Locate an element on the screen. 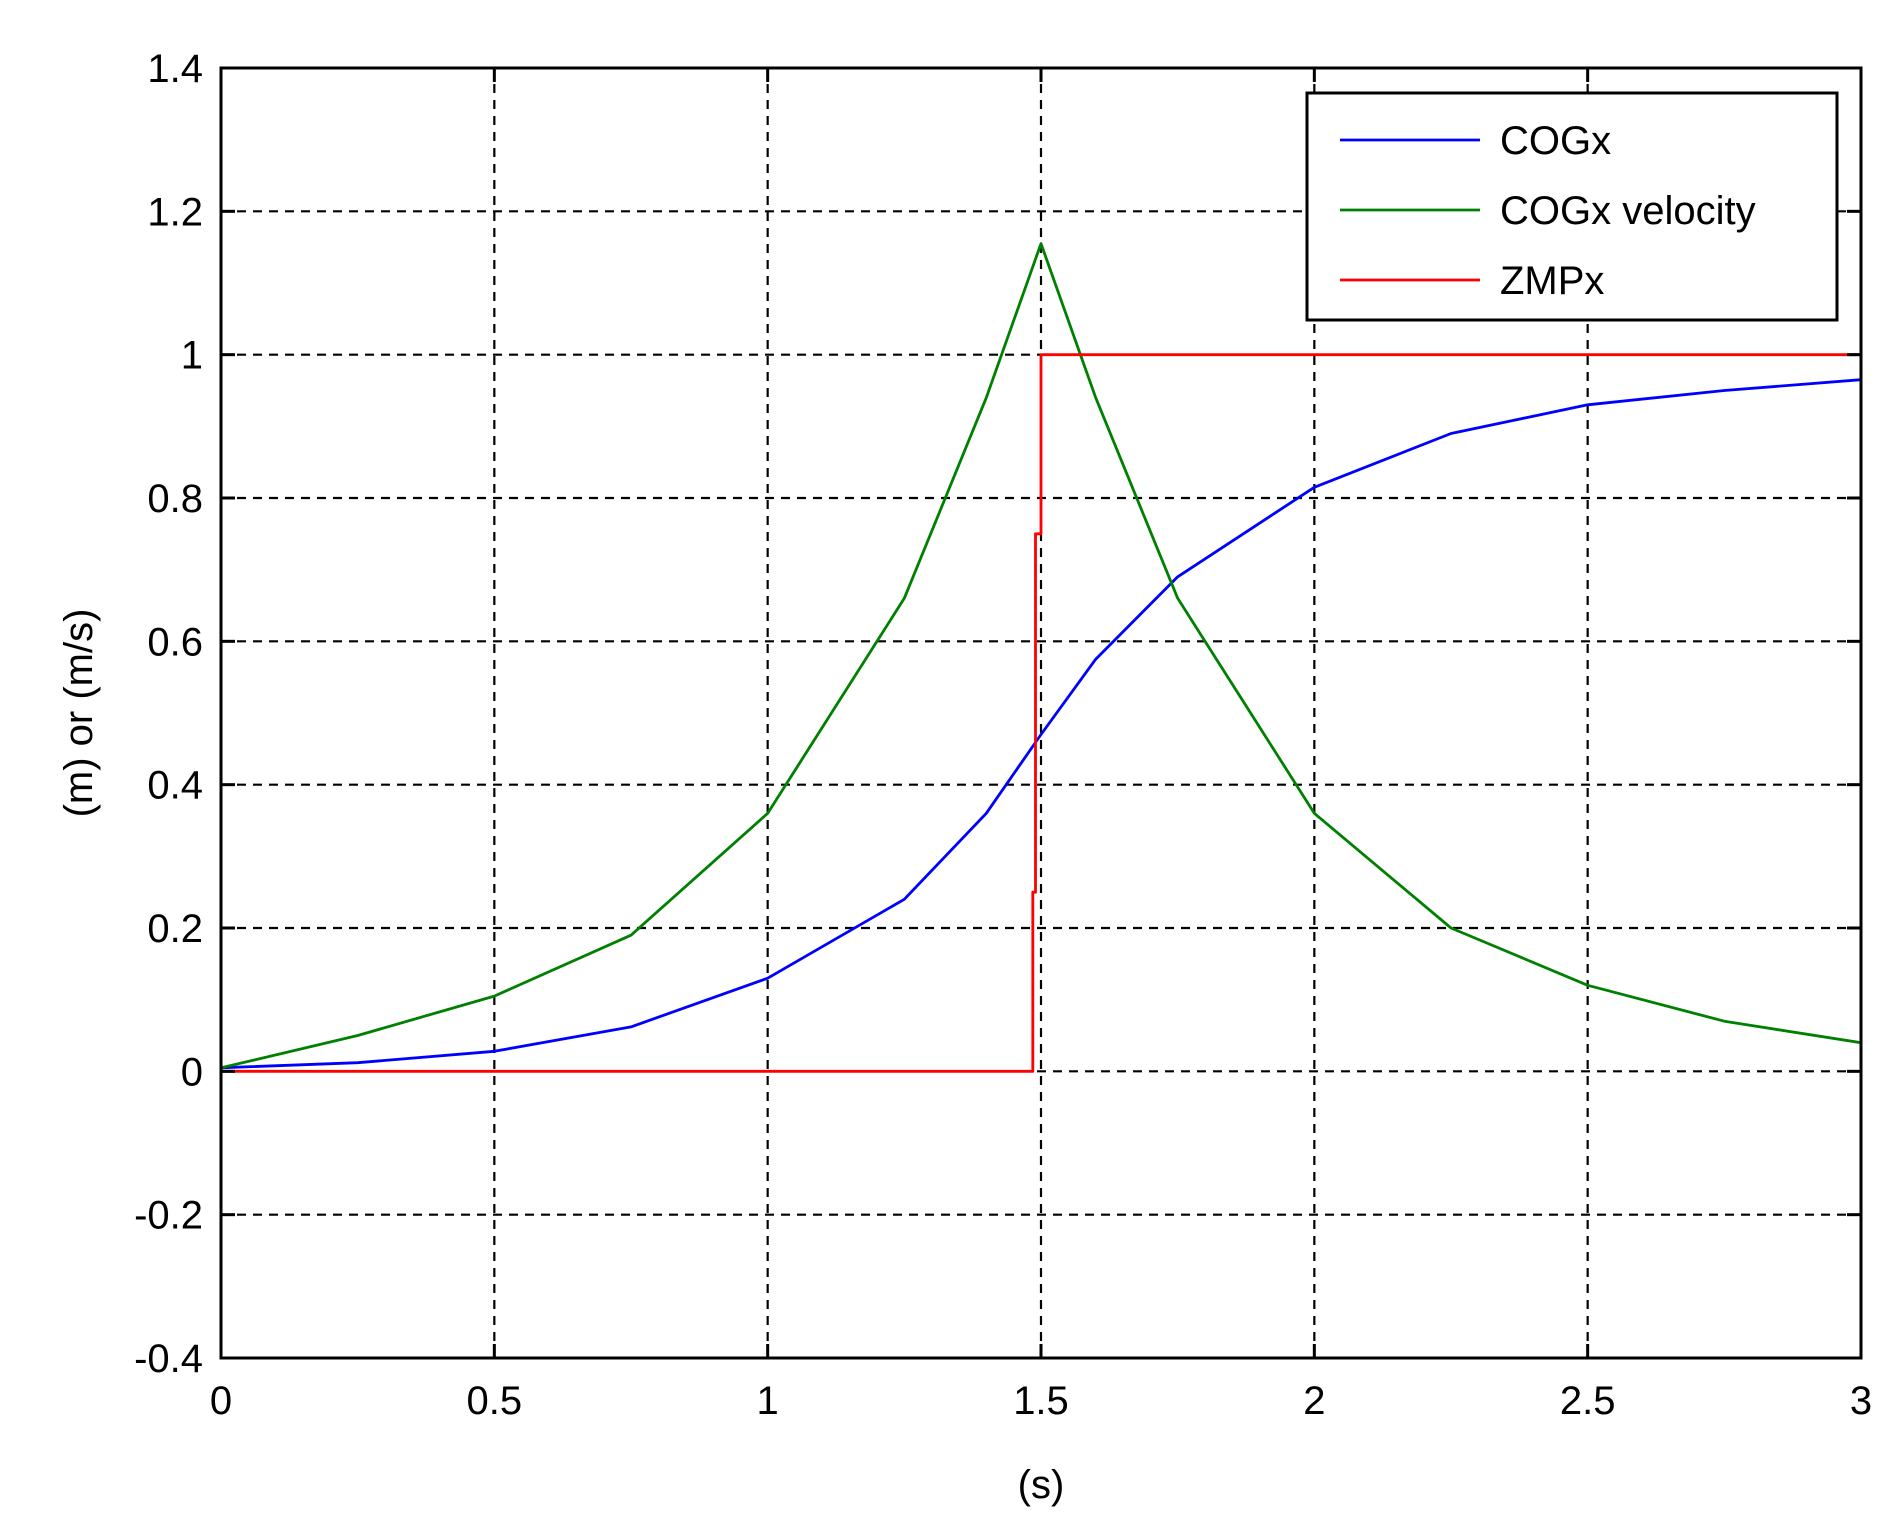 The height and width of the screenshot is (1530, 1898). y-tick-label: 0.8 is located at coordinates (175, 499).